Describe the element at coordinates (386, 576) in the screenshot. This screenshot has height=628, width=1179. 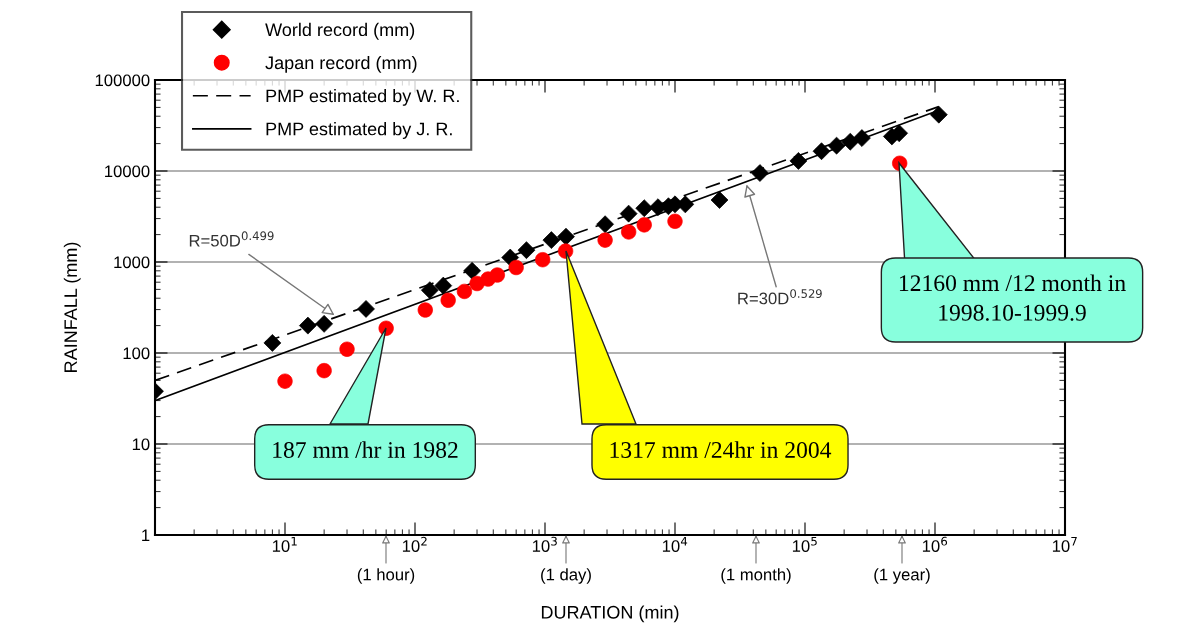
I see `text: (1 hour)` at that location.